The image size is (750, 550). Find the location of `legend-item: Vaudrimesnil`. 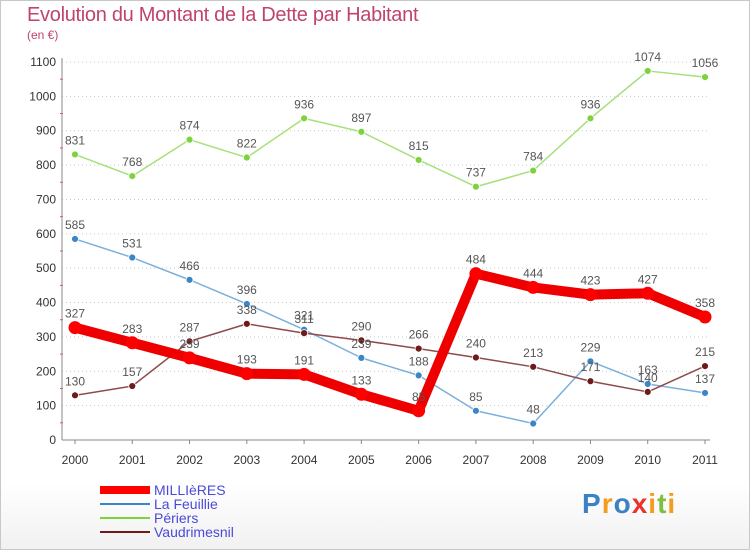

legend-item: Vaudrimesnil is located at coordinates (167, 532).